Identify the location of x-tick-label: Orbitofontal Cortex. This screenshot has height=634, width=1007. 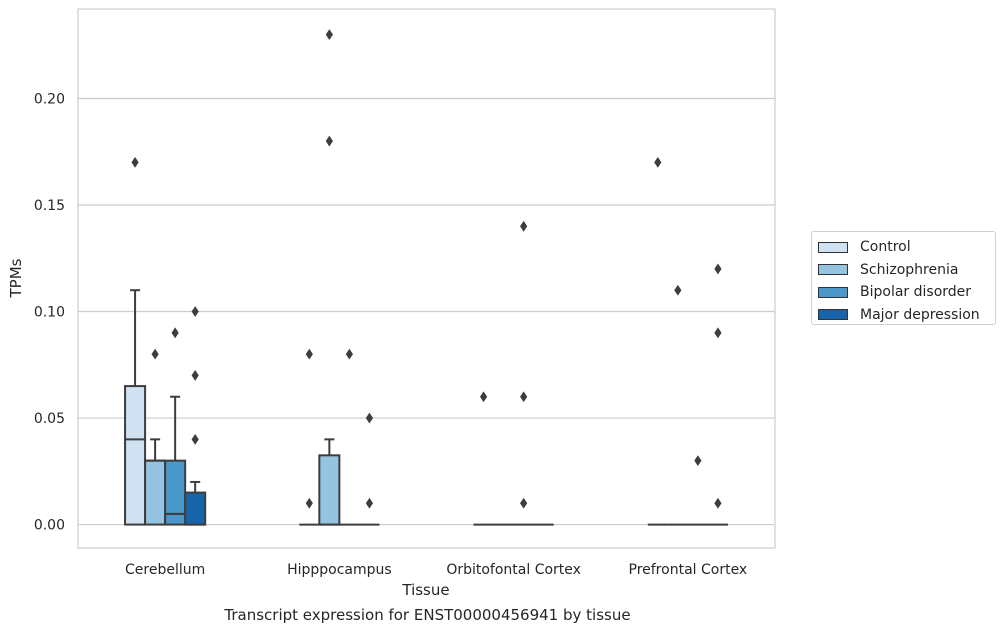
(513, 570).